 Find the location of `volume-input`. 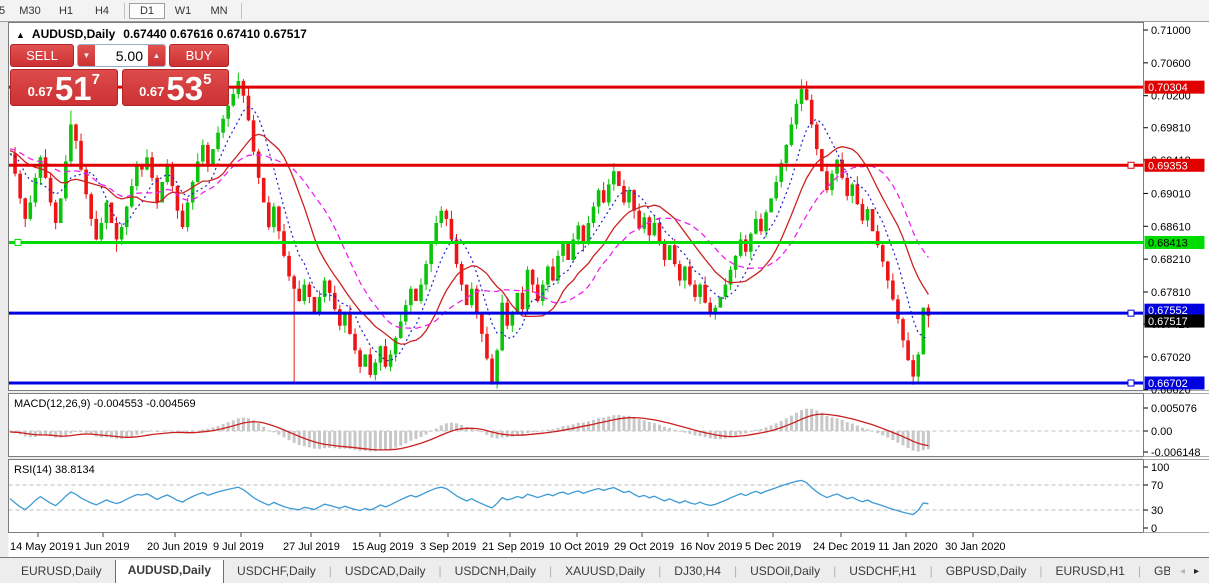

volume-input is located at coordinates (121, 55).